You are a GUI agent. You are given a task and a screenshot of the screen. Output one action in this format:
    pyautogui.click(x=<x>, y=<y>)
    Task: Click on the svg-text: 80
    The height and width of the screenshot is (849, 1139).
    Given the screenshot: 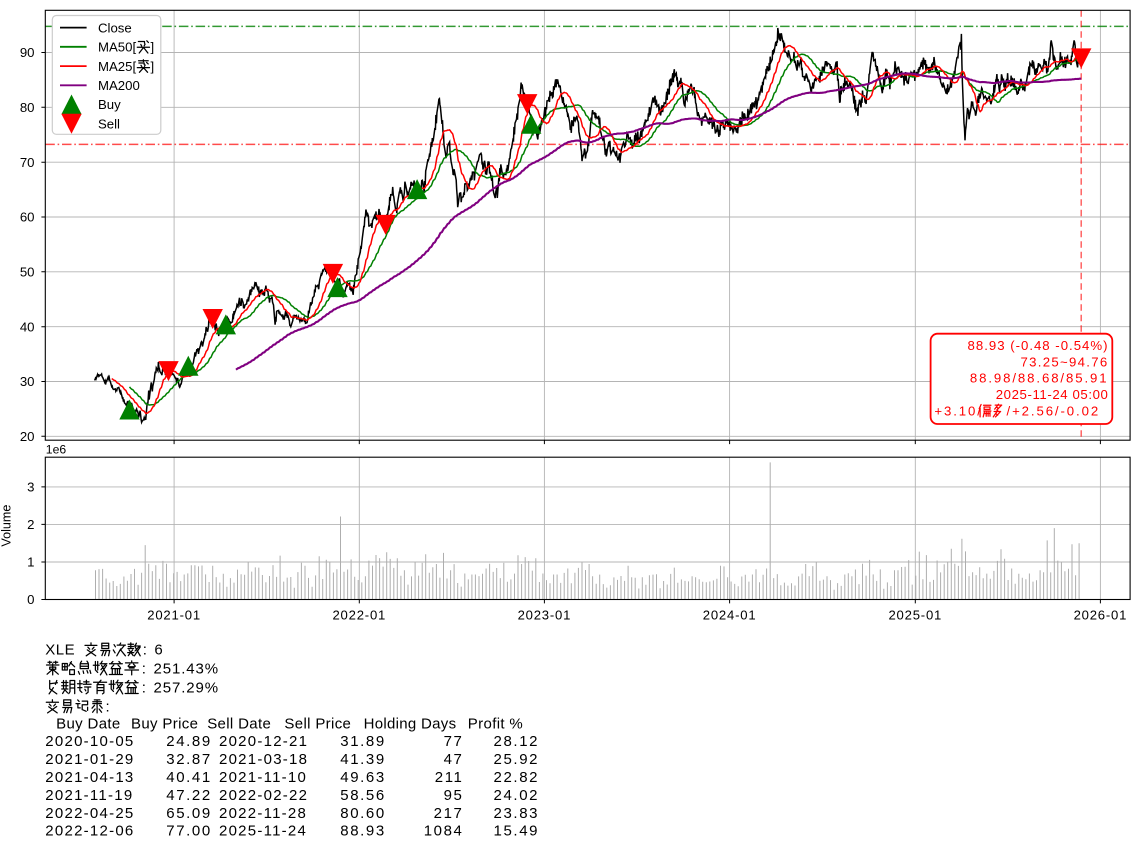 What is the action you would take?
    pyautogui.click(x=27, y=107)
    